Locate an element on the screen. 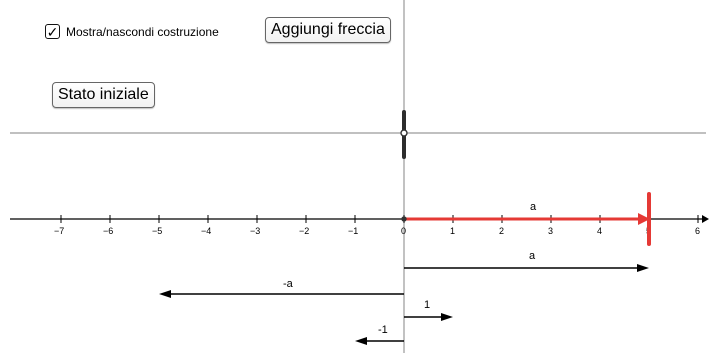  red-vector-label: a is located at coordinates (533, 207).